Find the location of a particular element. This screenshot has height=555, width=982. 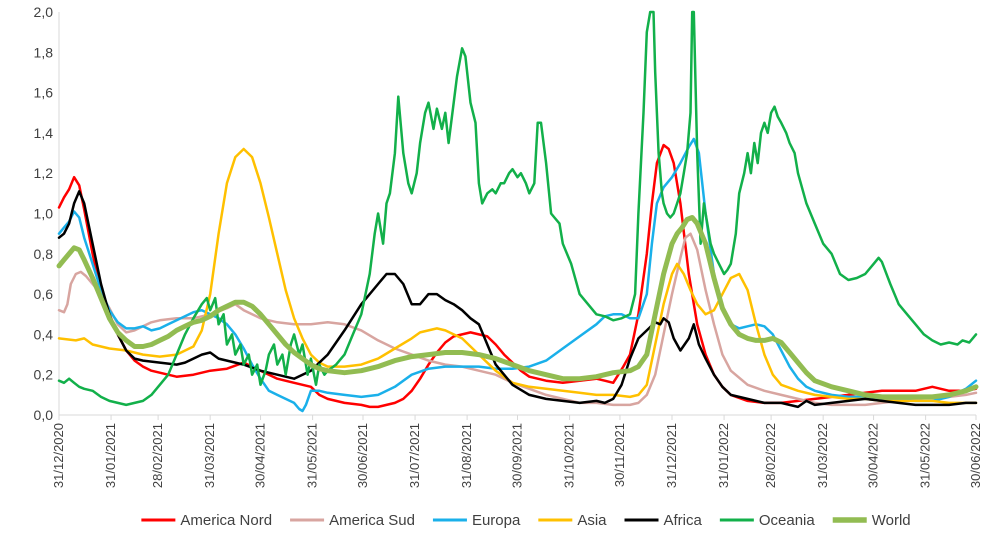

y-tick-label: 1,4 is located at coordinates (44, 133).